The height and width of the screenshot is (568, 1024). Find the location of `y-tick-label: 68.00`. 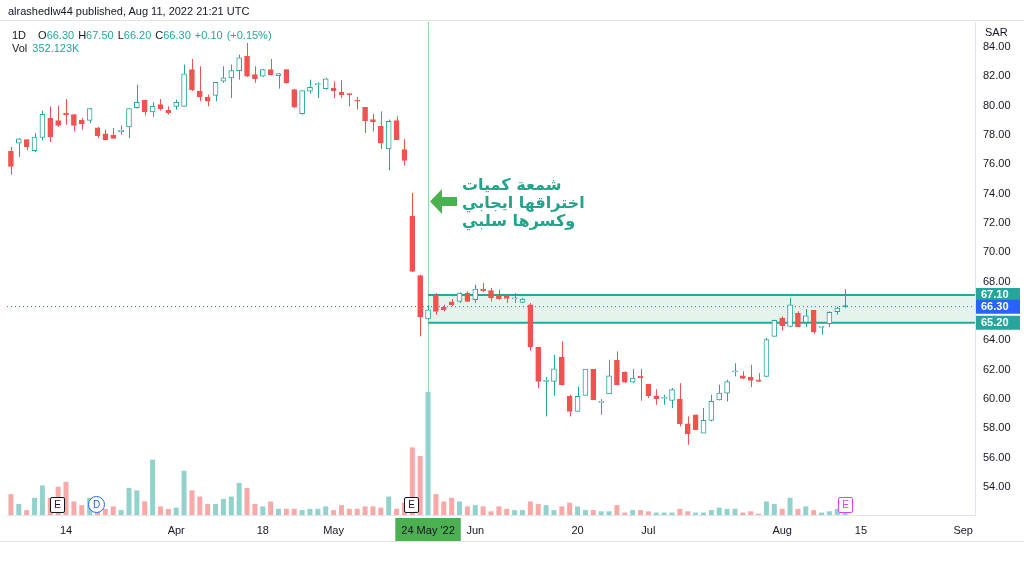

y-tick-label: 68.00 is located at coordinates (997, 280).